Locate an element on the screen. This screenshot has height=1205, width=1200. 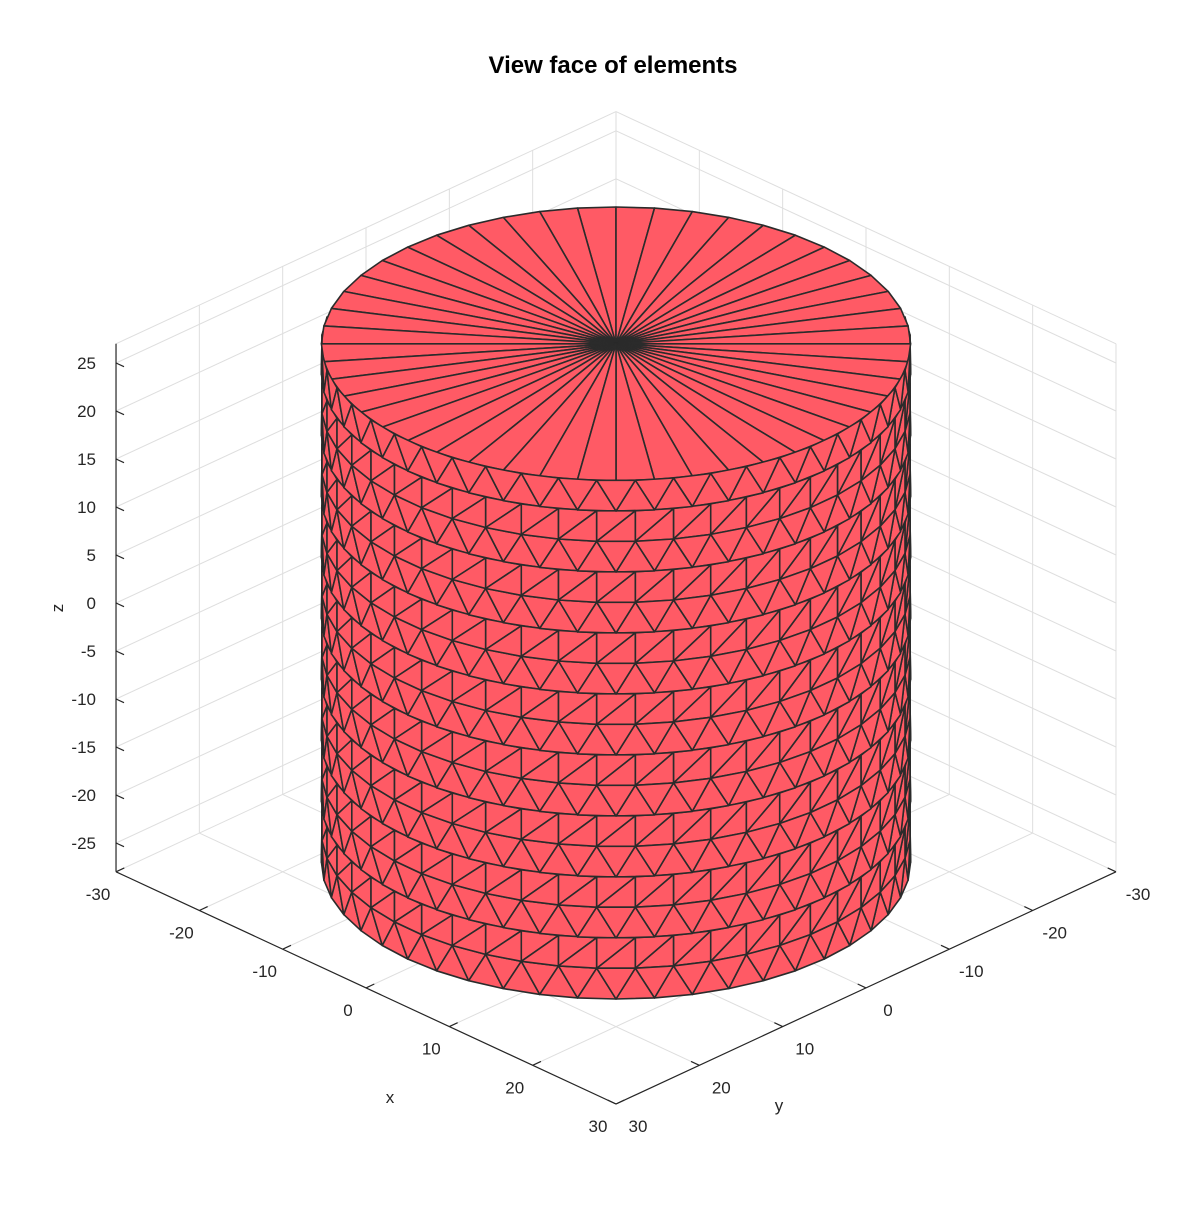
z-tick-label: 5 is located at coordinates (91, 555).